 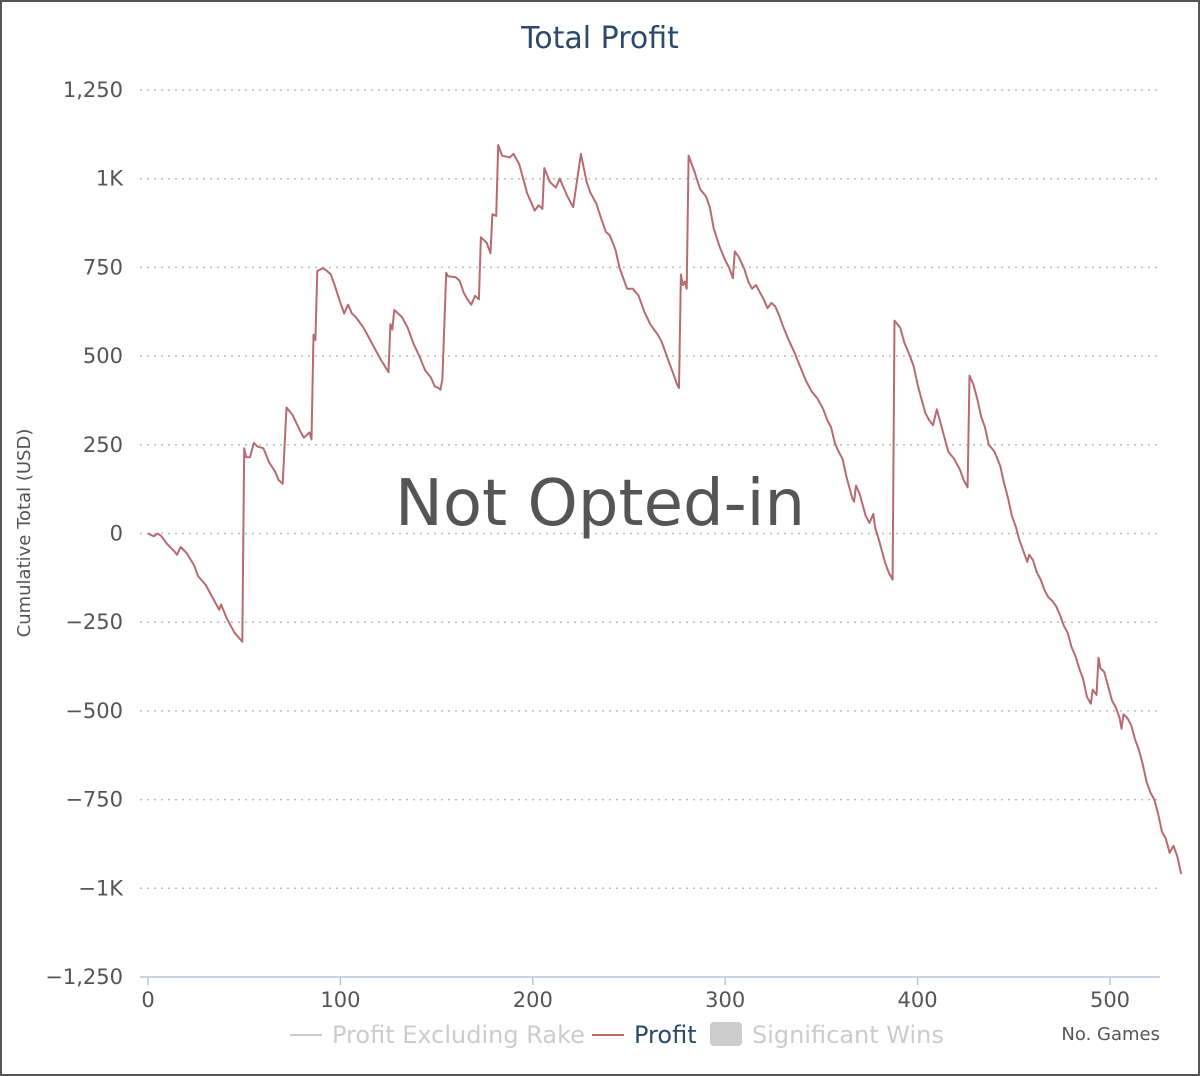 What do you see at coordinates (116, 534) in the screenshot?
I see `y-tick-label: 0` at bounding box center [116, 534].